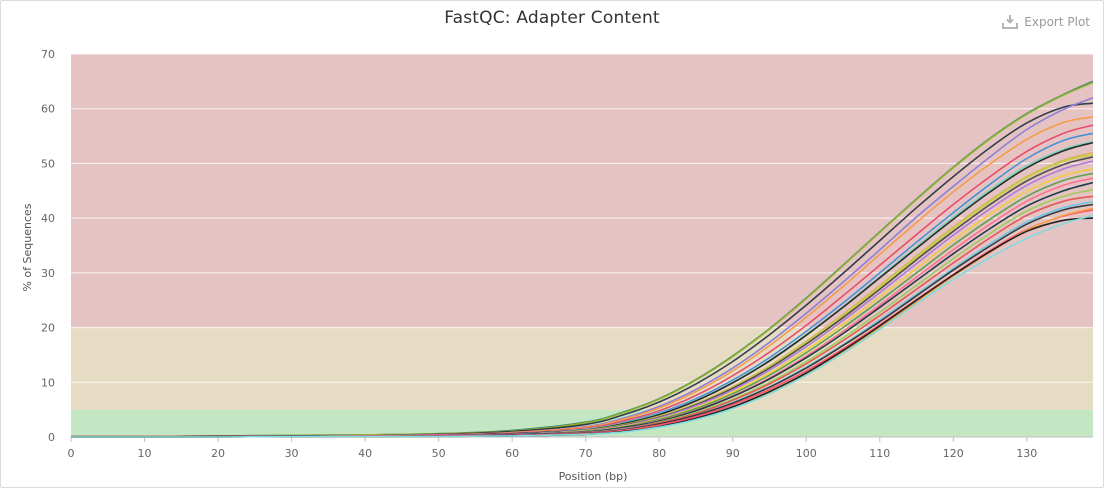 Image resolution: width=1104 pixels, height=488 pixels. Describe the element at coordinates (48, 163) in the screenshot. I see `y-tick-label: 50` at that location.